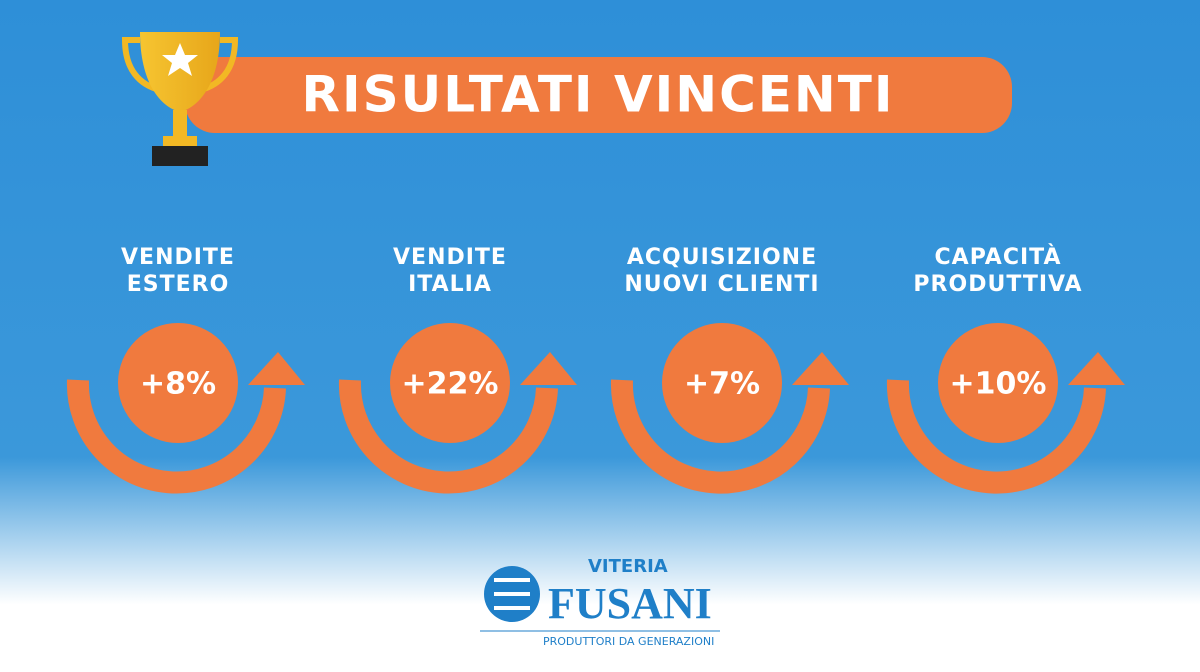  I want to click on item-label: ITALIA, so click(450, 284).